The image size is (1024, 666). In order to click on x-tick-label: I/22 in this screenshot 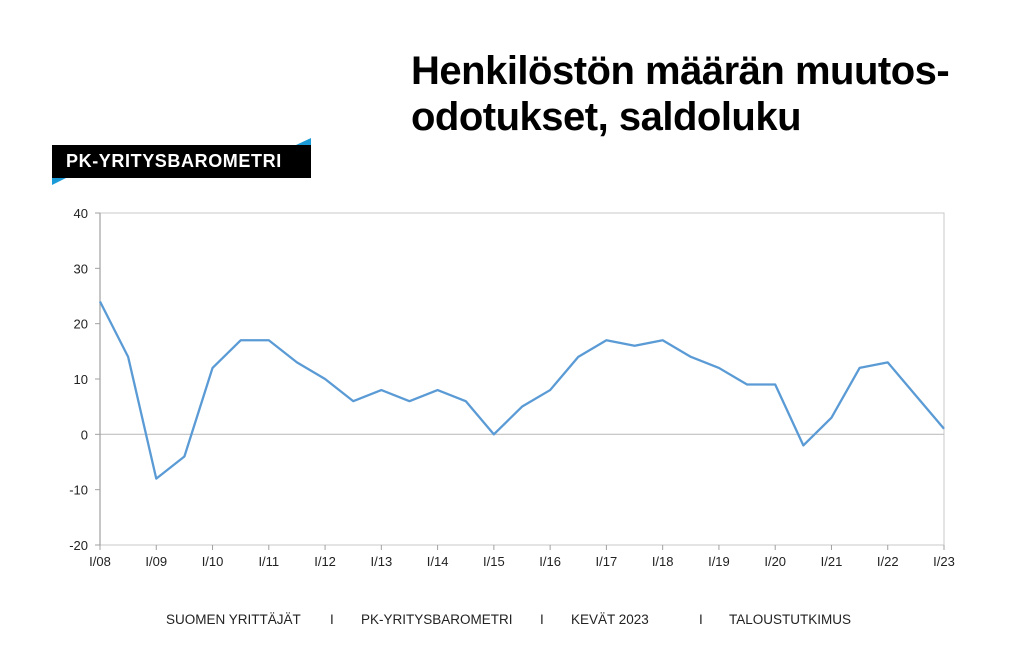, I will do `click(888, 561)`.